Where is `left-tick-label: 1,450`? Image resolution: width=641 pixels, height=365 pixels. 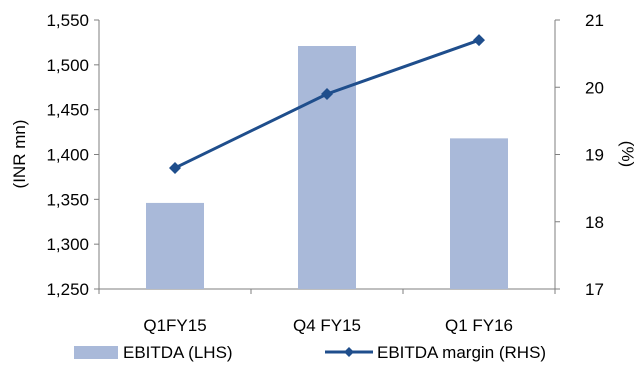 left-tick-label: 1,450 is located at coordinates (67, 110).